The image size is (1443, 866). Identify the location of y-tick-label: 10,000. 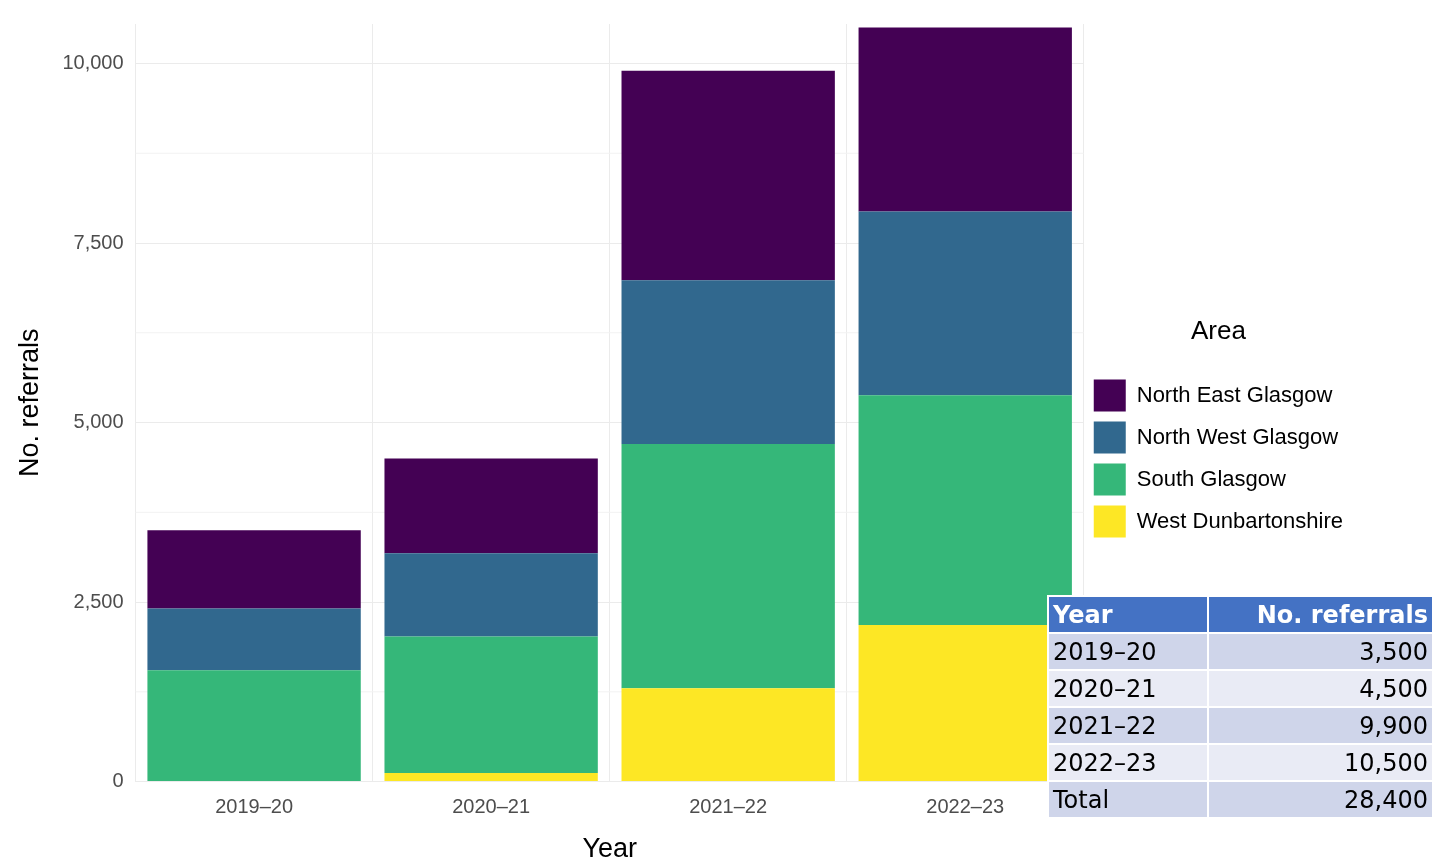
(93, 62).